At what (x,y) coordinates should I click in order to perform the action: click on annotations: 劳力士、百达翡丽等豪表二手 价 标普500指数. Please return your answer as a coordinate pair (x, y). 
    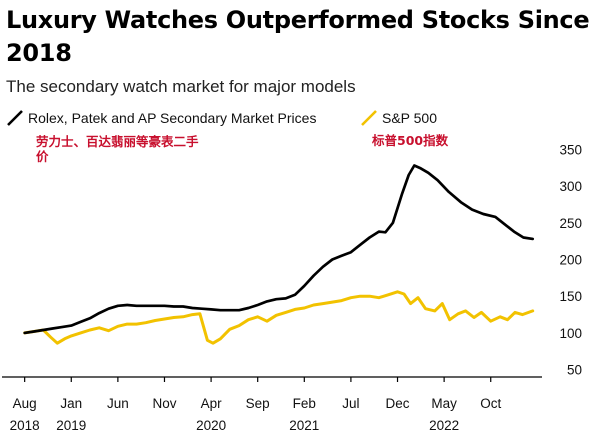
    Looking at the image, I should click on (242, 148).